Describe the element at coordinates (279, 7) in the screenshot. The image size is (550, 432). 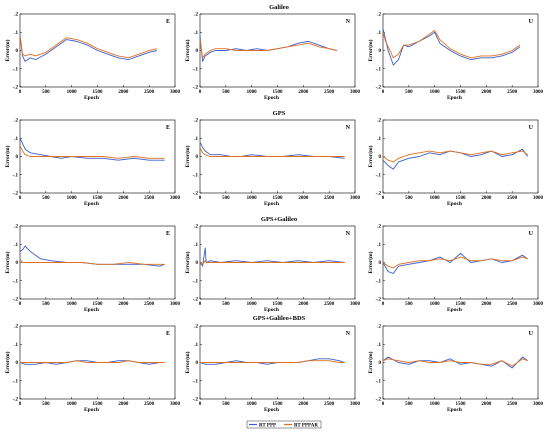
I see `row-title: Galileo` at that location.